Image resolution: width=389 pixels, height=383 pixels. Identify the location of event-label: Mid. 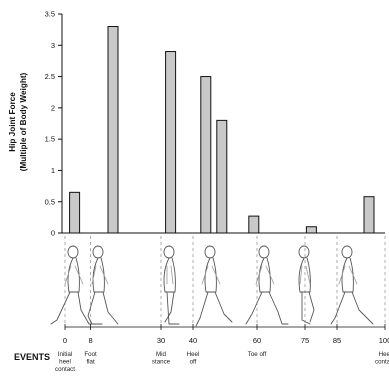
(161, 354).